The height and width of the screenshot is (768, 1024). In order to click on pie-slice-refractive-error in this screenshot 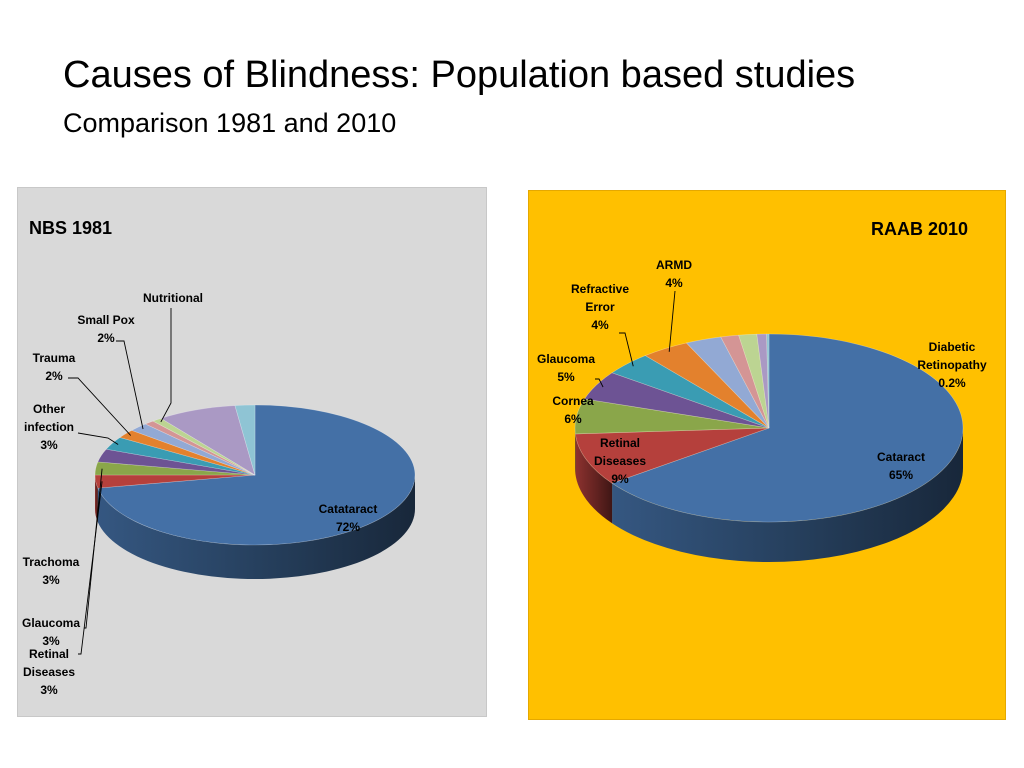, I will do `click(690, 392)`.